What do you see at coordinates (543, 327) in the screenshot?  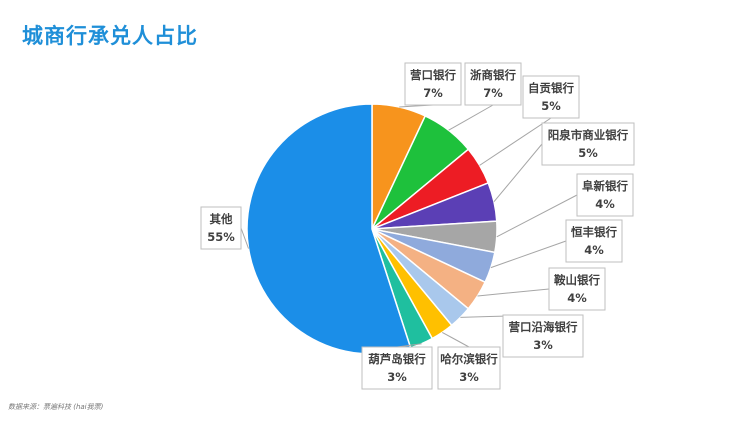 I see `data-label-name-7: 营口沿海银行` at bounding box center [543, 327].